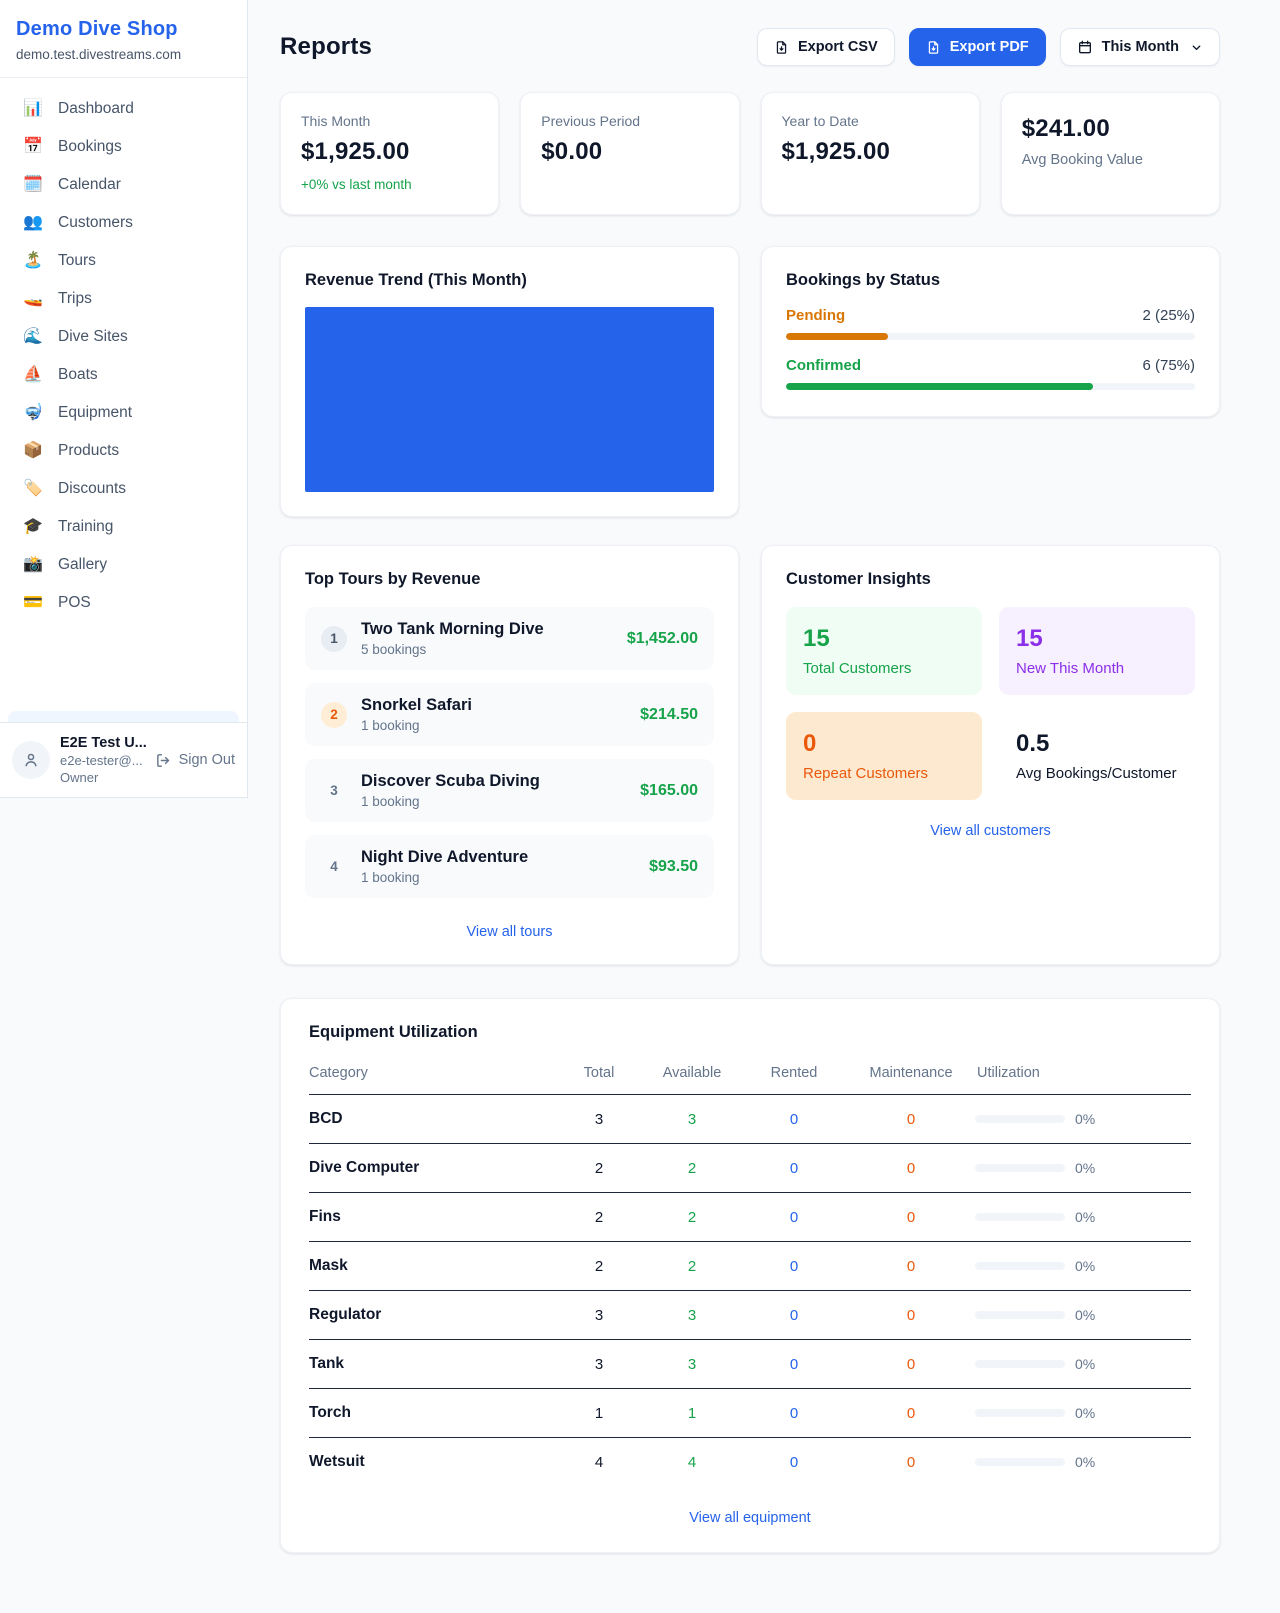  Describe the element at coordinates (337, 1461) in the screenshot. I see `cell-category: Wetsuit` at that location.